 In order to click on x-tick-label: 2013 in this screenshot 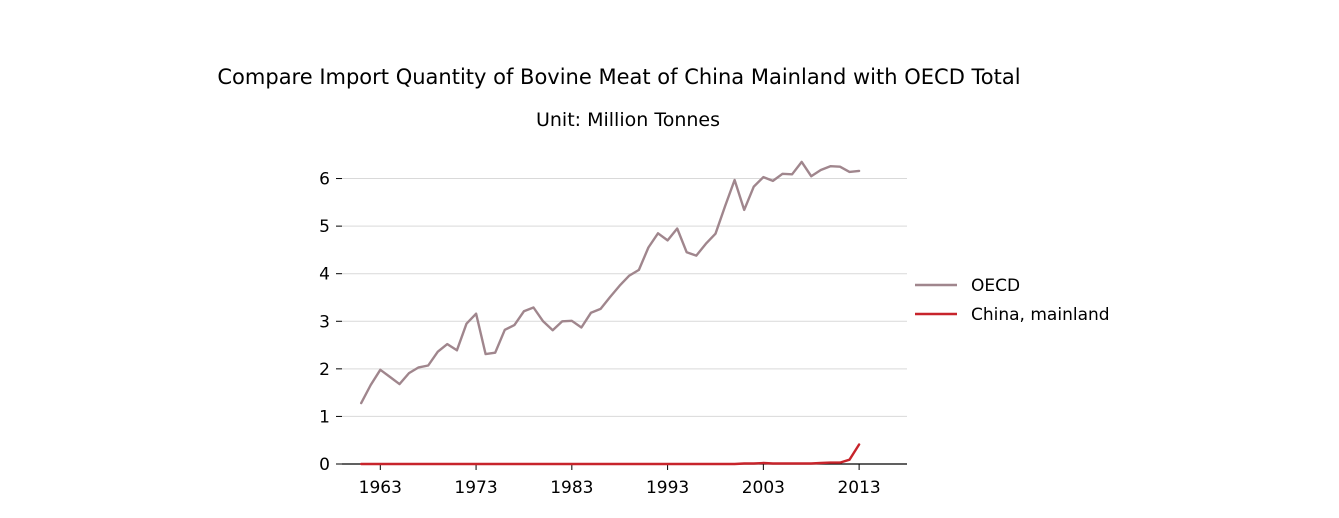, I will do `click(858, 488)`.